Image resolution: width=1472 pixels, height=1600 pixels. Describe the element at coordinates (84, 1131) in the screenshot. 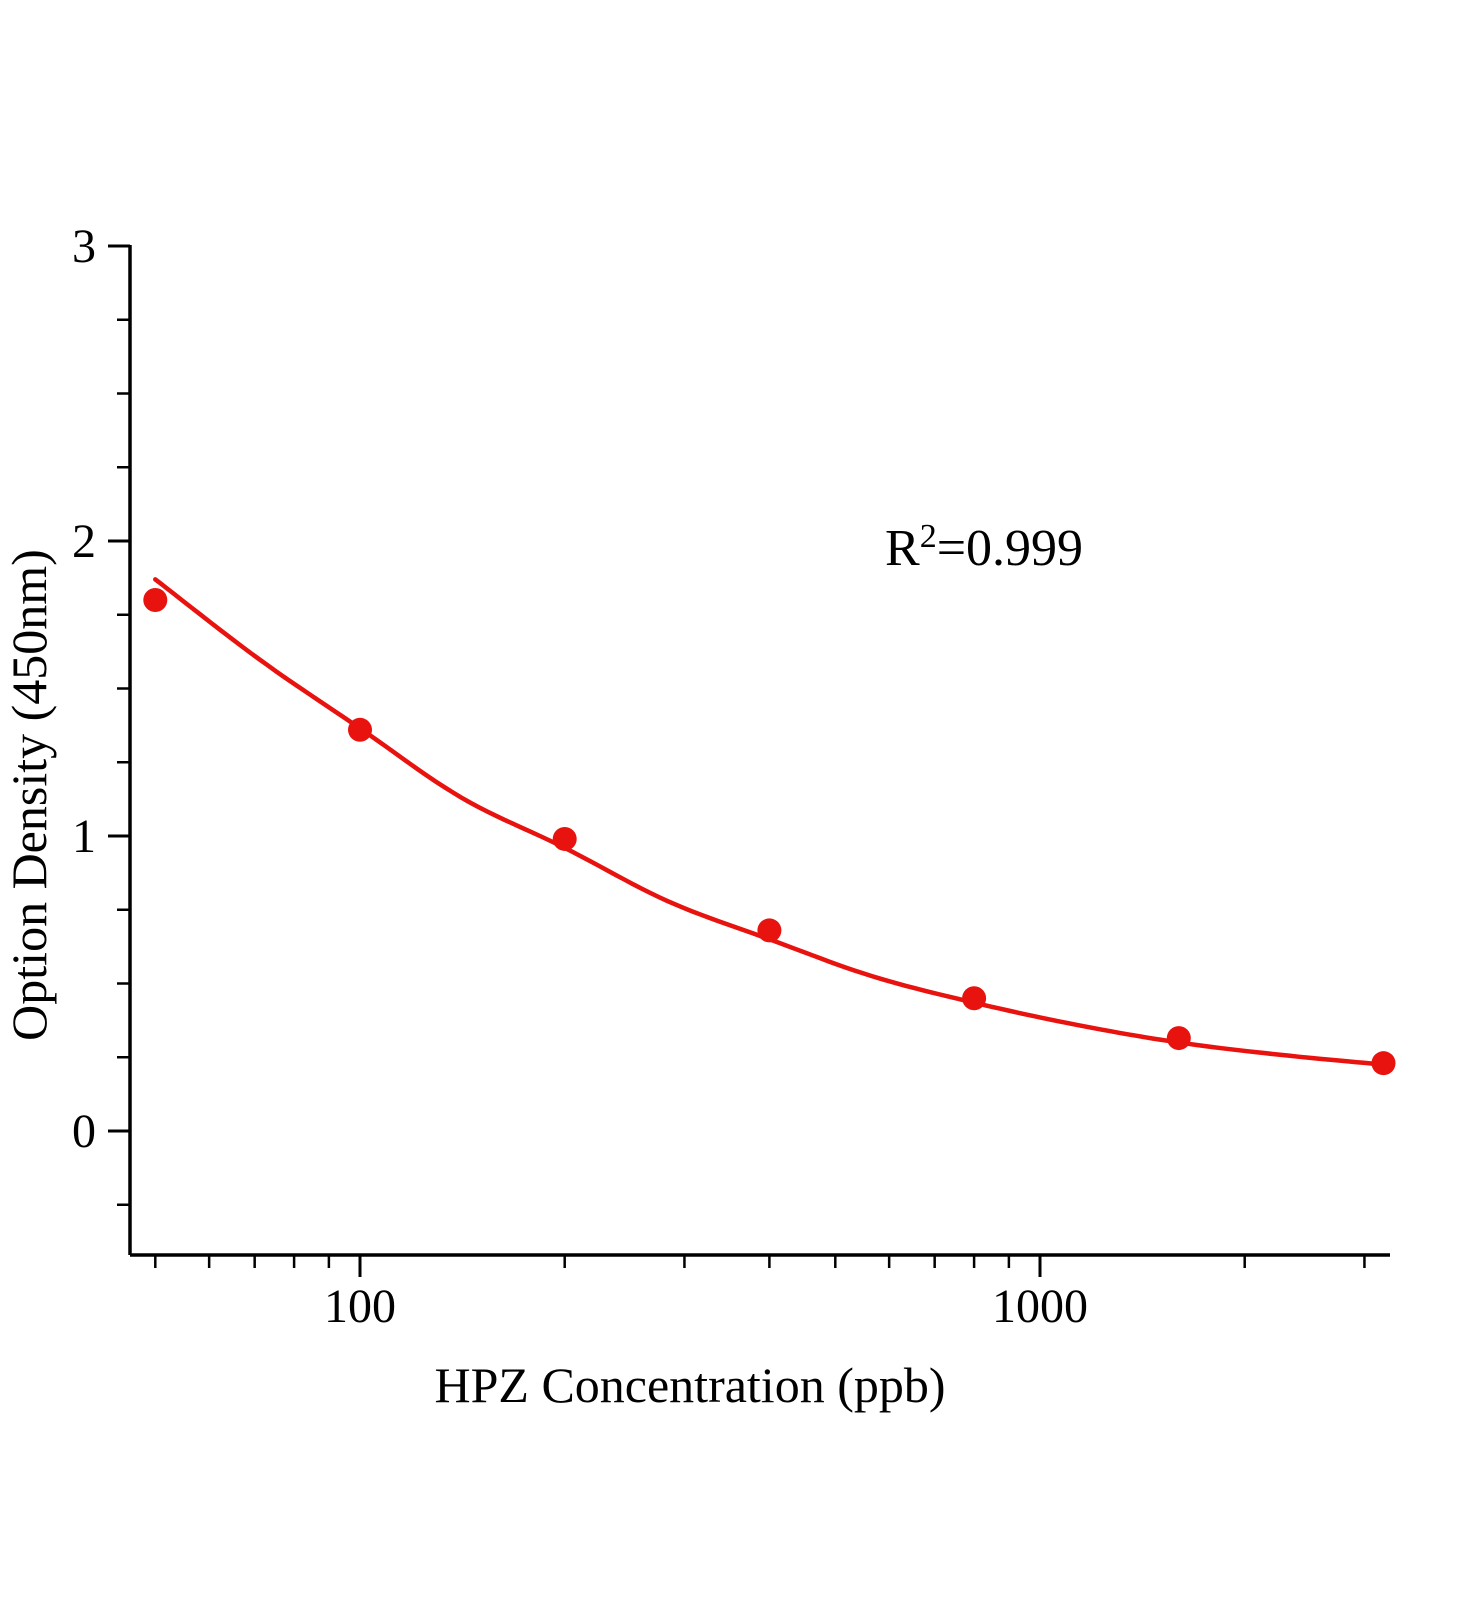

I see `y-tick-label: 0` at that location.